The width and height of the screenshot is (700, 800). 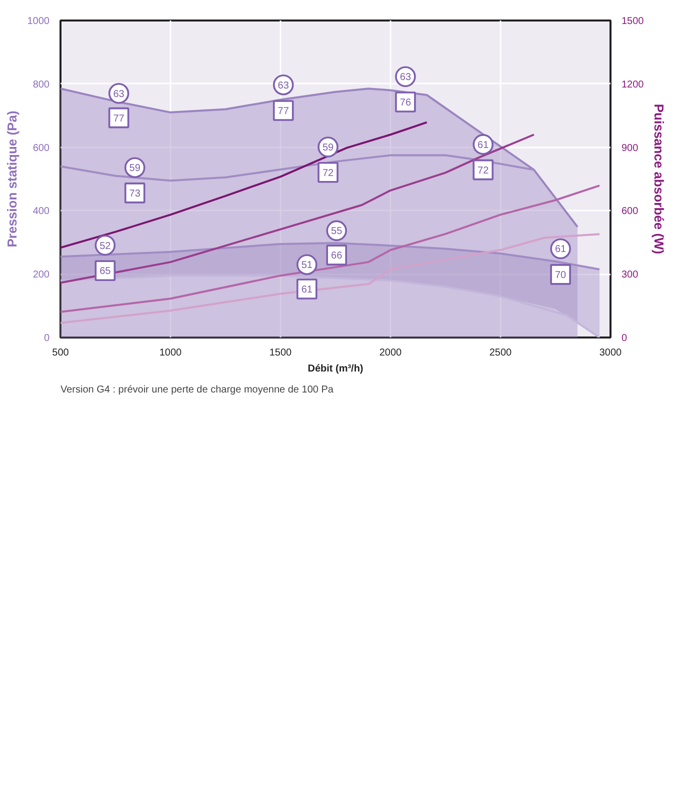 I want to click on x-tick-label: 3000, so click(x=610, y=353).